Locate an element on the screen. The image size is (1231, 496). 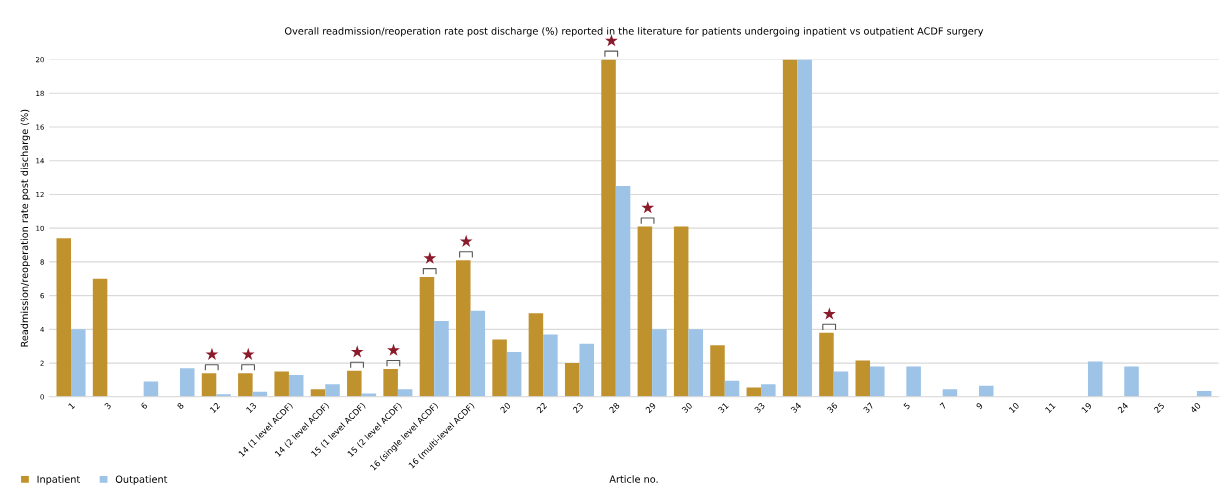
x-tick-label: 37 is located at coordinates (869, 408).